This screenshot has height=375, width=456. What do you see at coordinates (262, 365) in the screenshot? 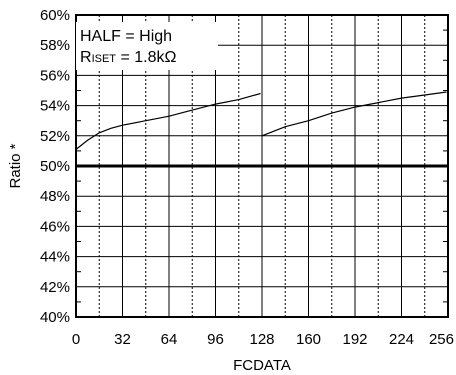
I see `x-axis-title: FCDATA` at bounding box center [262, 365].